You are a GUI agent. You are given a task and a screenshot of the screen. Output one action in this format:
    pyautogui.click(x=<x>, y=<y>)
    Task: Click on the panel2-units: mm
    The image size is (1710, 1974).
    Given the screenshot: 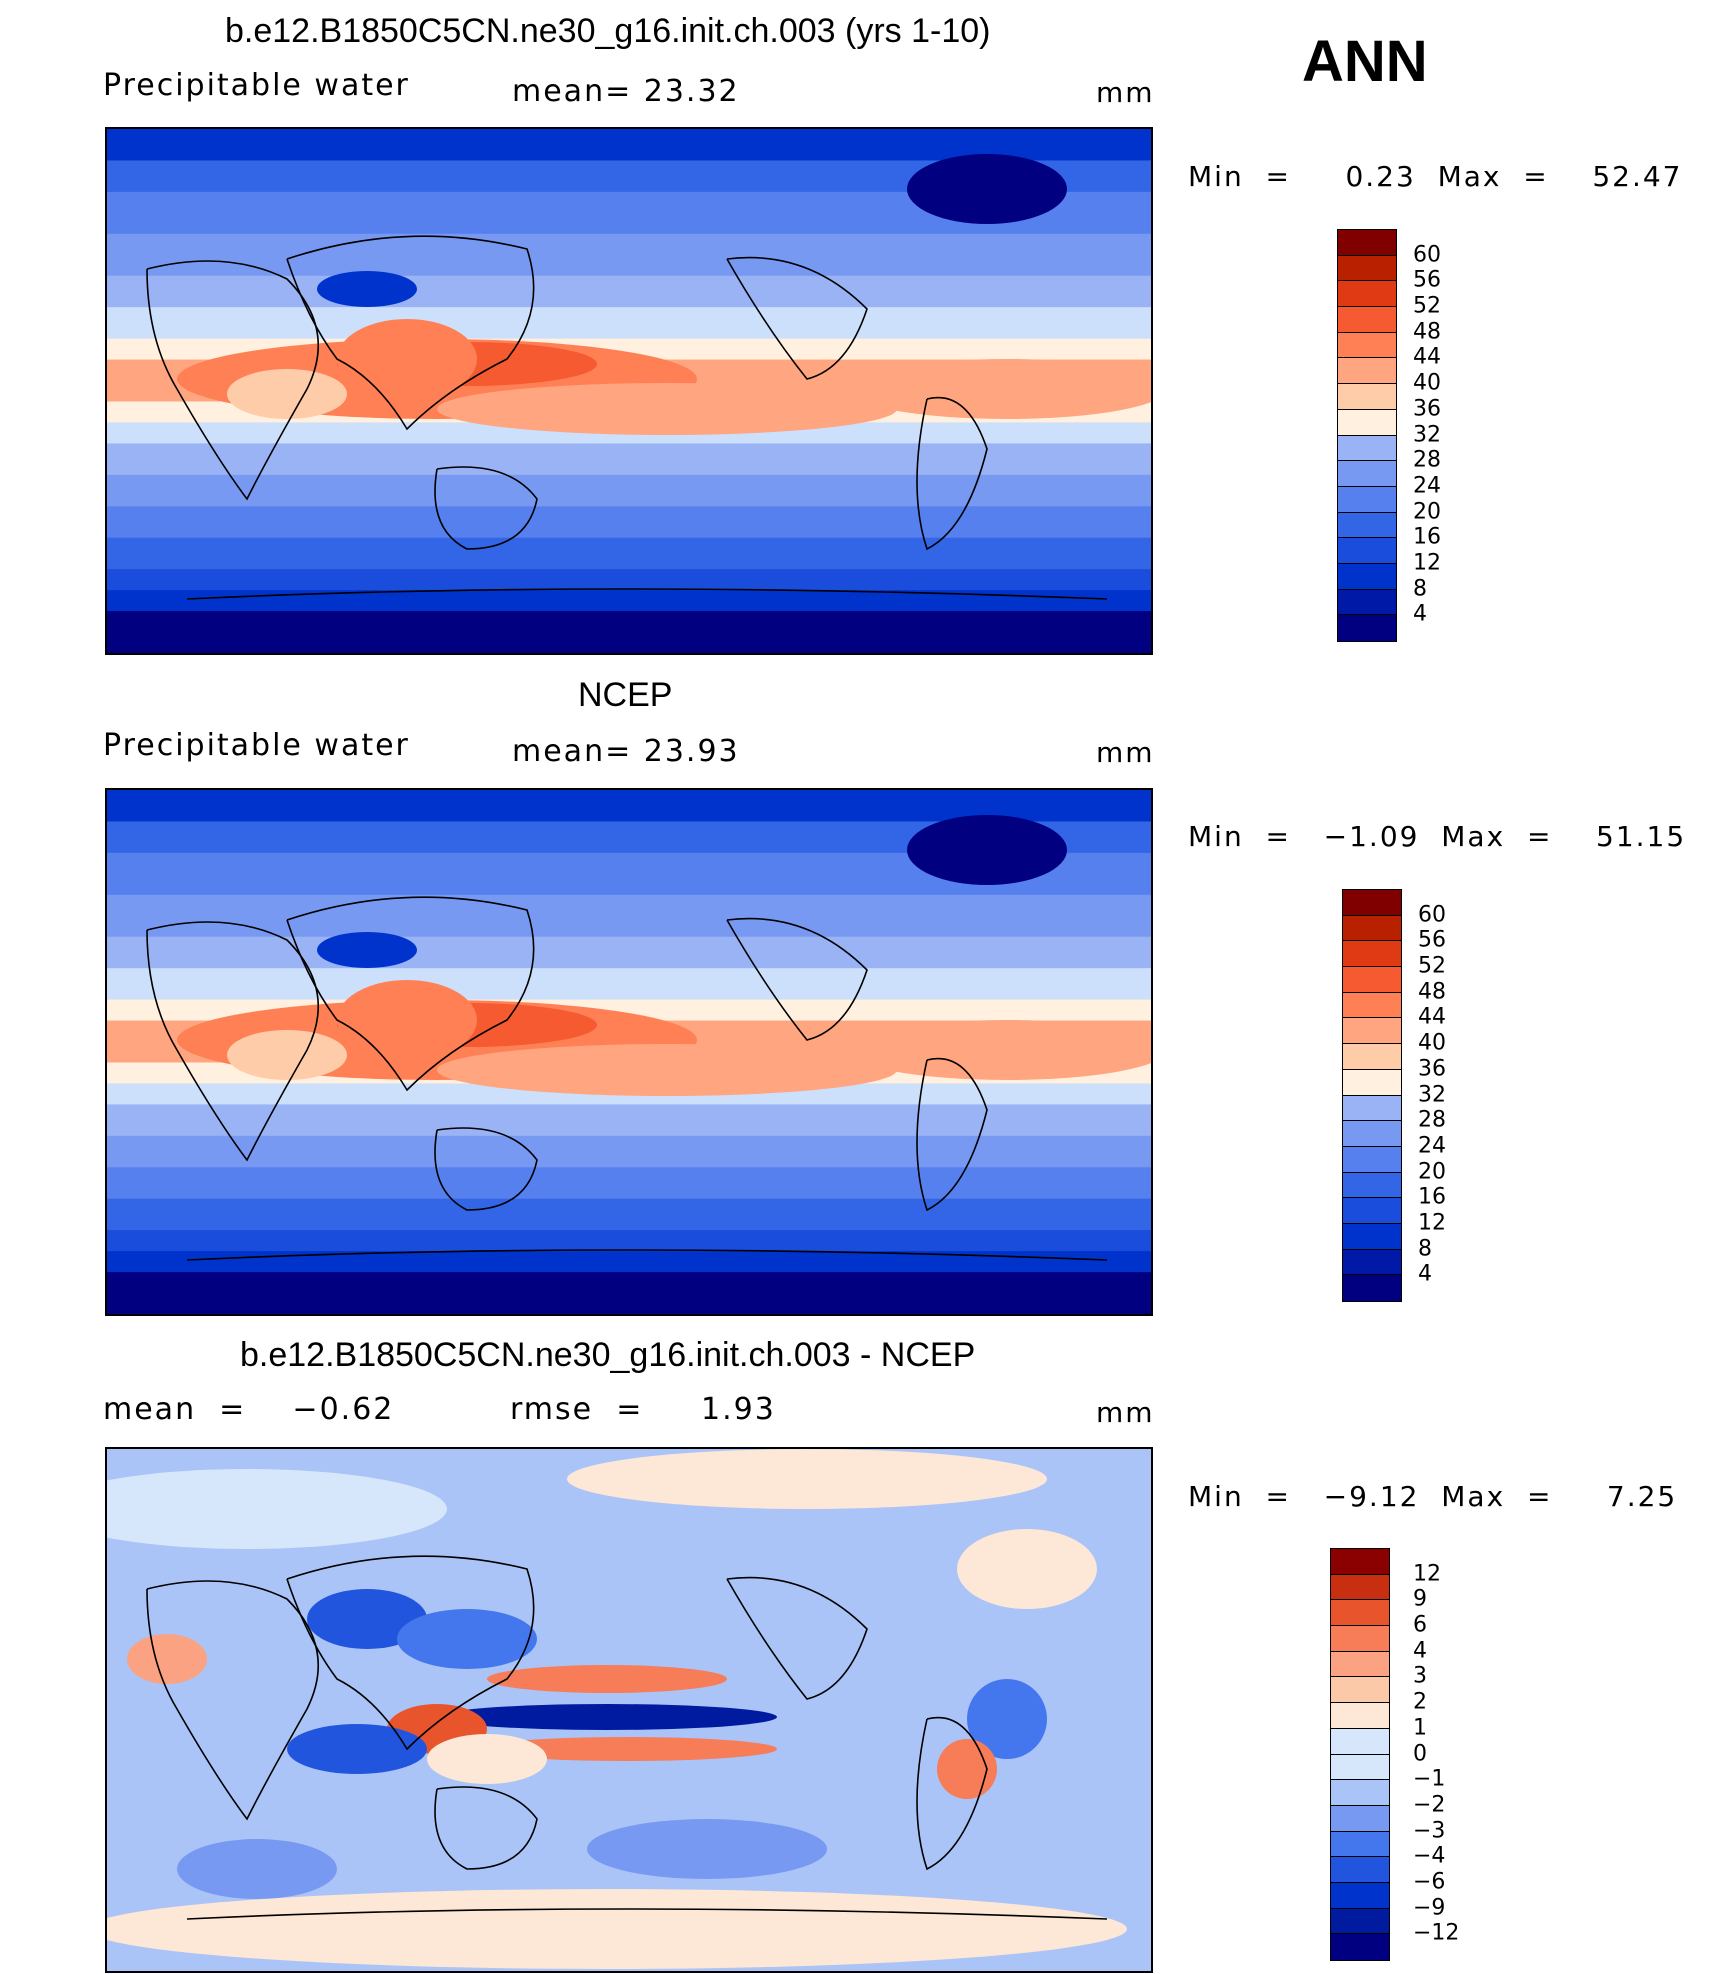 What is the action you would take?
    pyautogui.click(x=1125, y=752)
    